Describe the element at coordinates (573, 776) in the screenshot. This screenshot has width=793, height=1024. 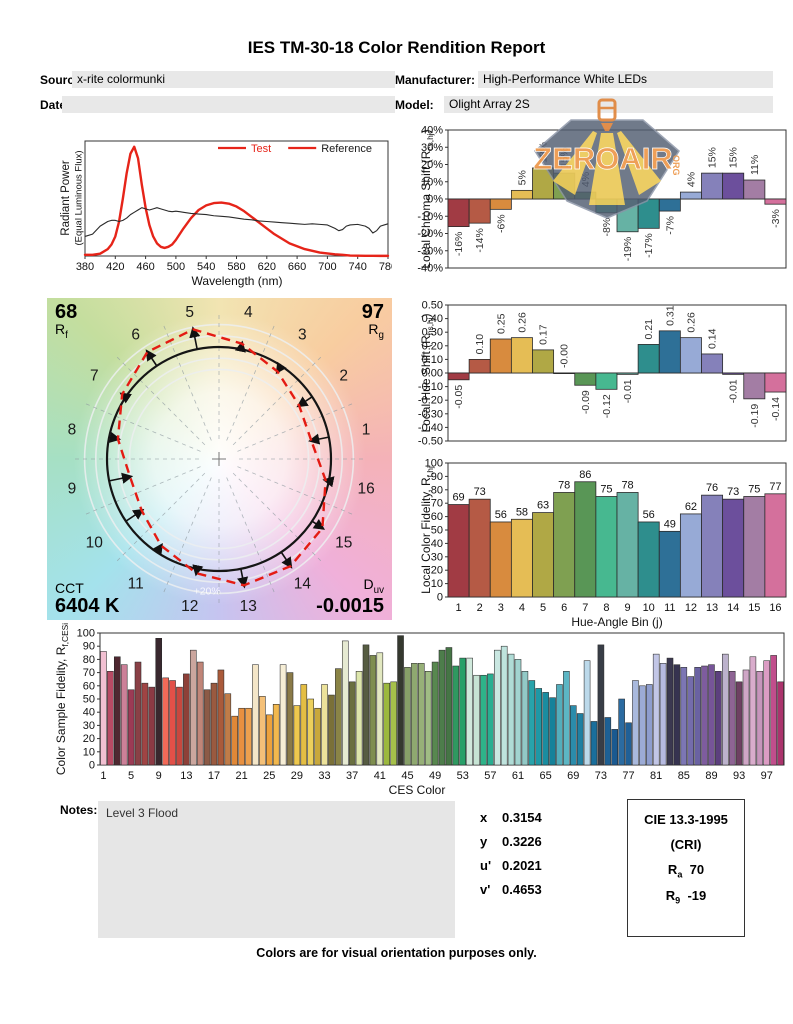
I see `x-tick-label: 69` at that location.